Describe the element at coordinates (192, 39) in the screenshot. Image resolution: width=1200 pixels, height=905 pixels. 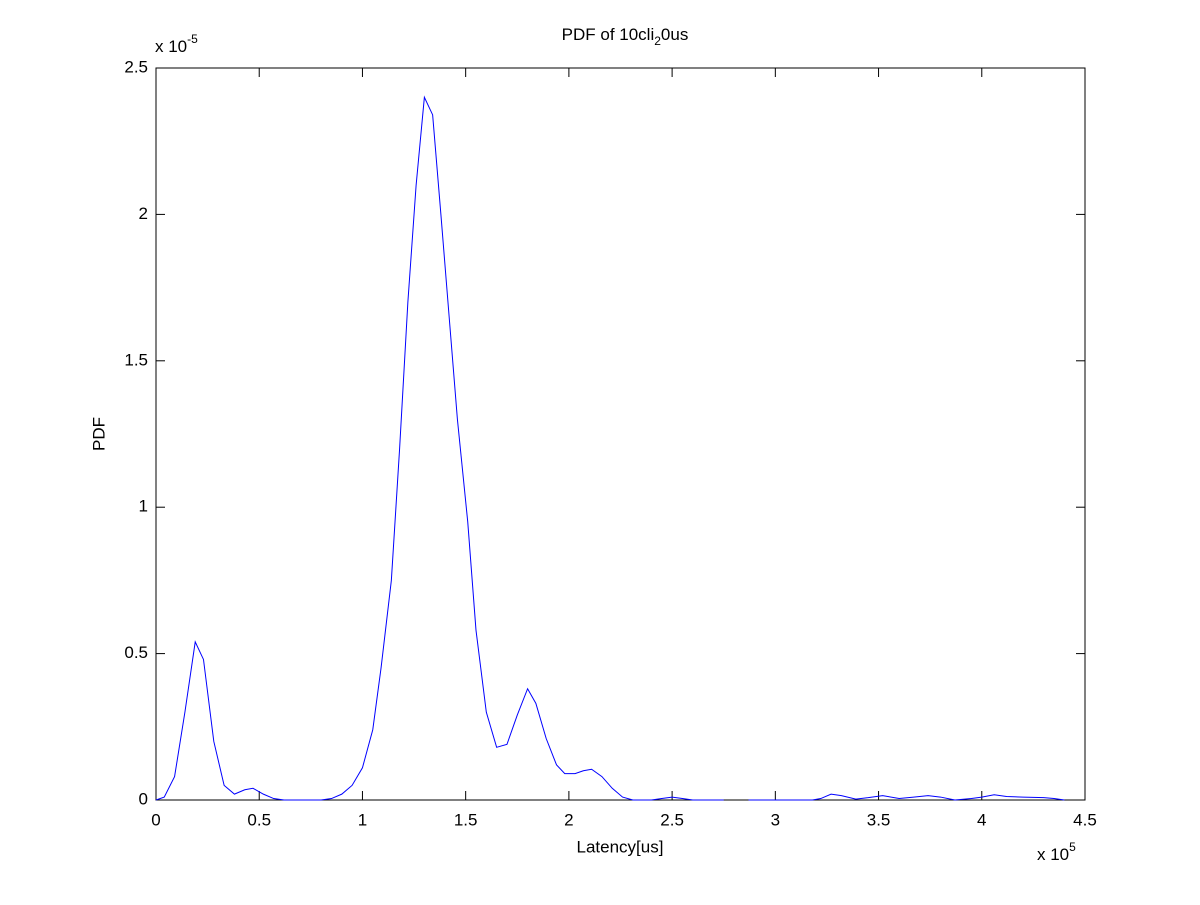
I see `y-multiplier-exponent: -5` at that location.